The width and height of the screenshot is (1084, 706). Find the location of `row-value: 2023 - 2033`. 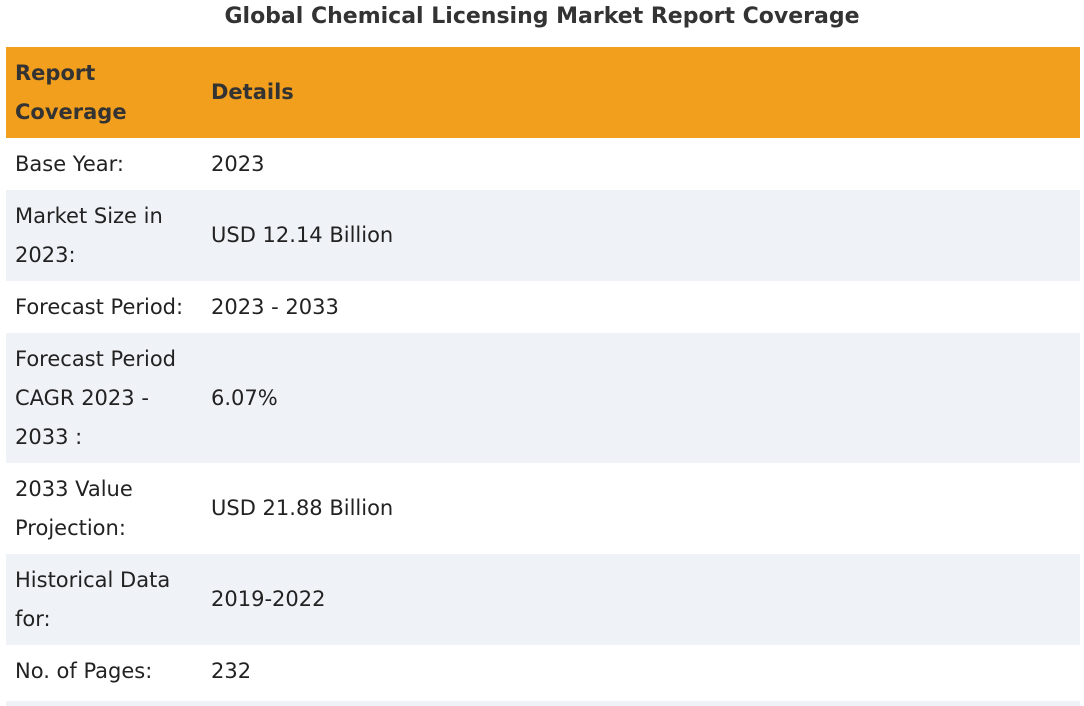

row-value: 2023 - 2033 is located at coordinates (275, 306).